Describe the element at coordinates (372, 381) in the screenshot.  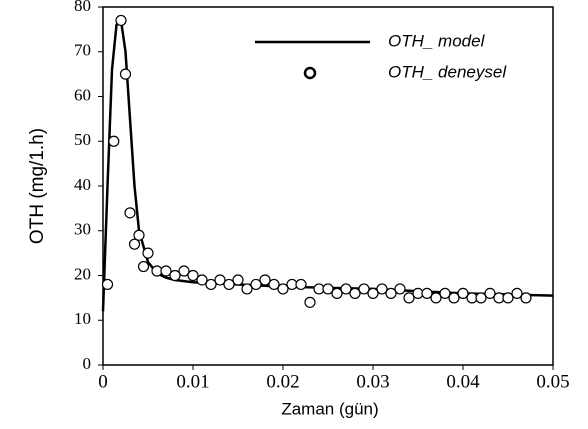
I see `x-tick-label: 0.03` at that location.